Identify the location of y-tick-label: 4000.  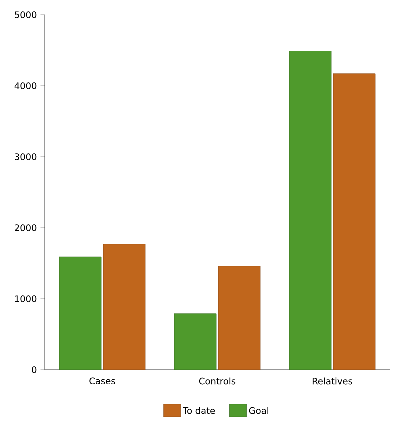
(25, 86).